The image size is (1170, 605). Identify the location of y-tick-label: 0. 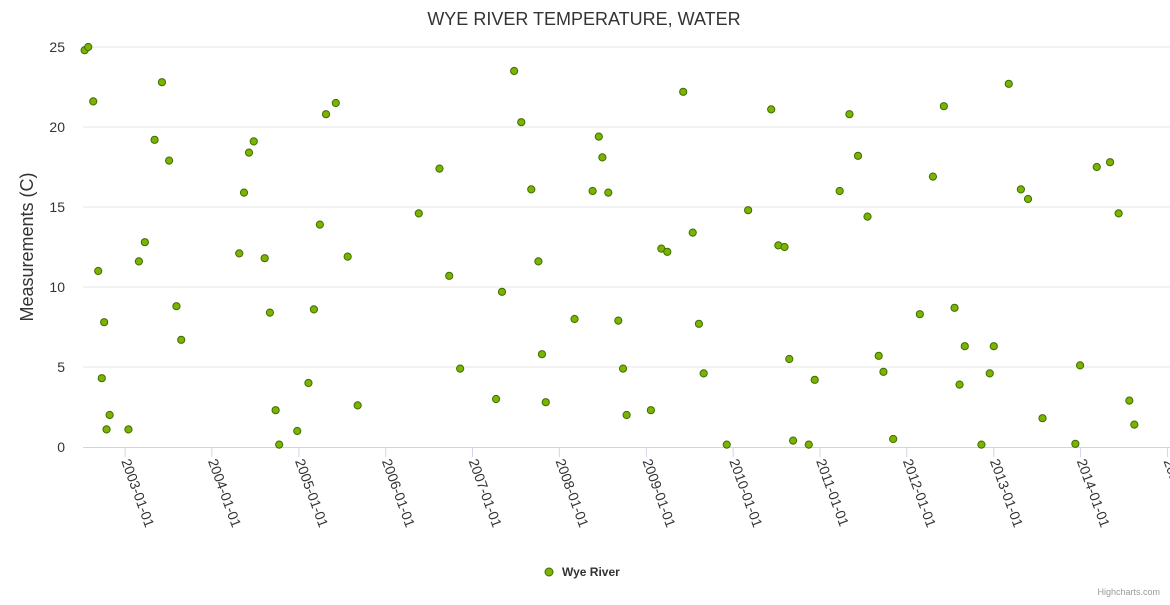
(61, 447).